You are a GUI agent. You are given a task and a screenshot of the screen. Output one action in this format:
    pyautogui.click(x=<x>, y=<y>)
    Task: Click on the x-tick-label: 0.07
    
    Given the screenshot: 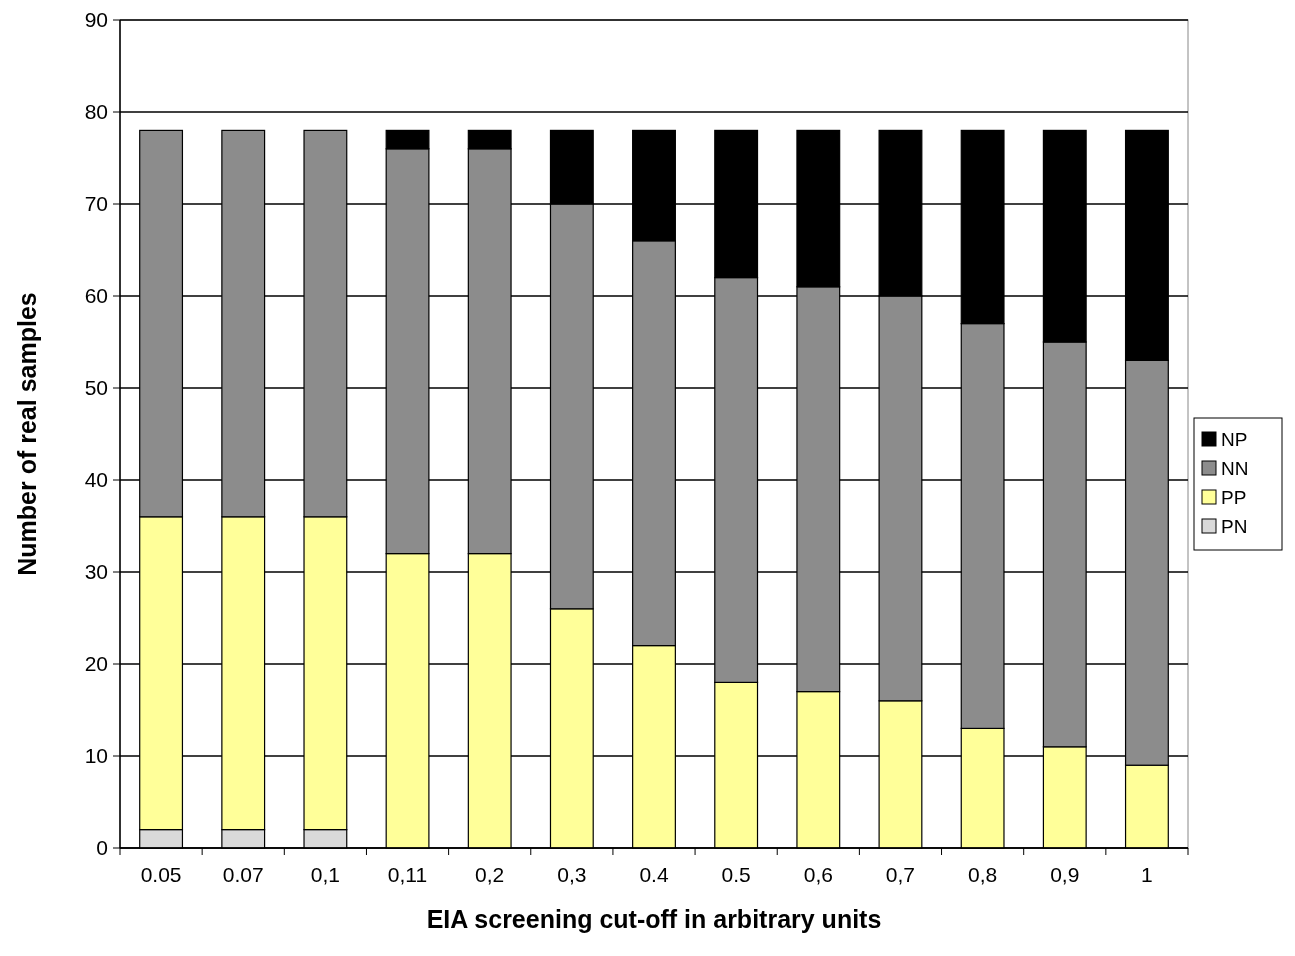 What is the action you would take?
    pyautogui.click(x=243, y=874)
    